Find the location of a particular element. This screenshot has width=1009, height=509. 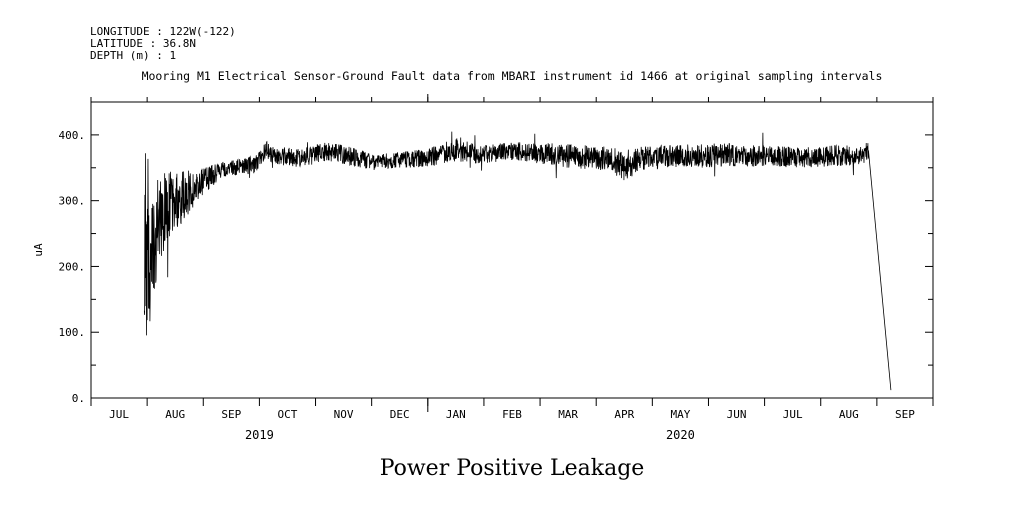

x-month-label: DEC is located at coordinates (400, 414).